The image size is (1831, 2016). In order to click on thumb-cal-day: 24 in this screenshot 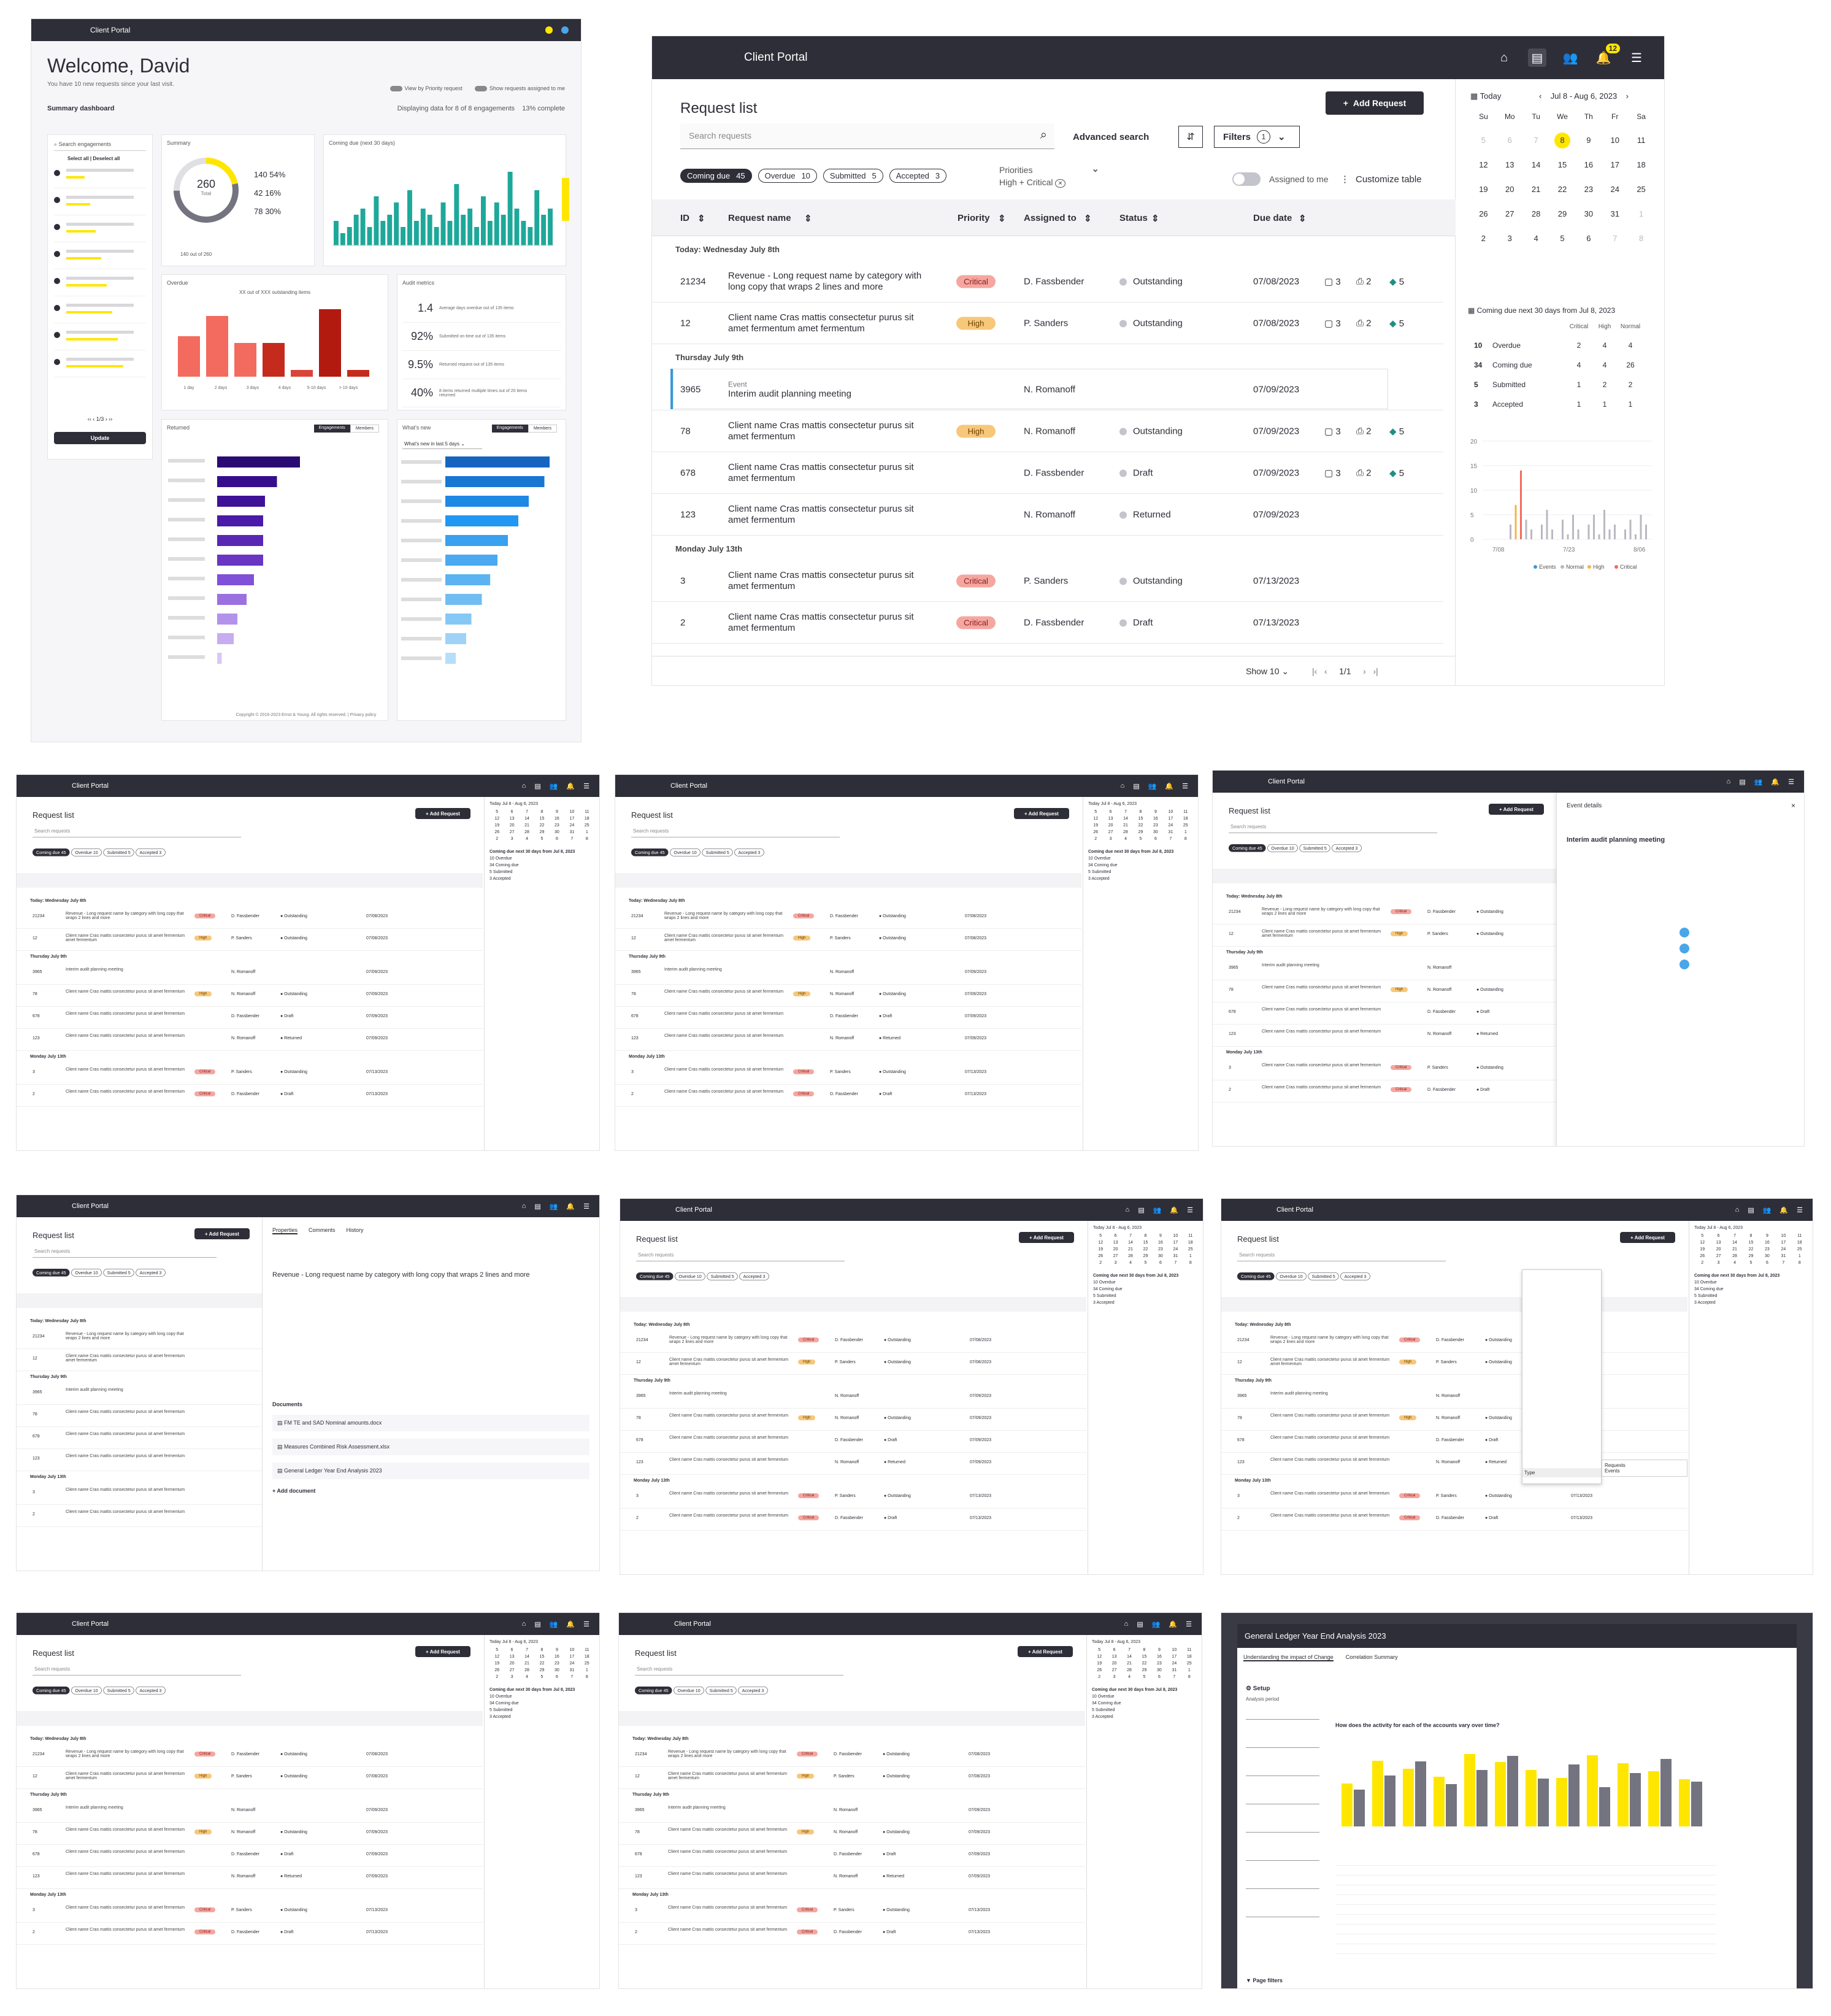, I will do `click(1783, 1250)`.